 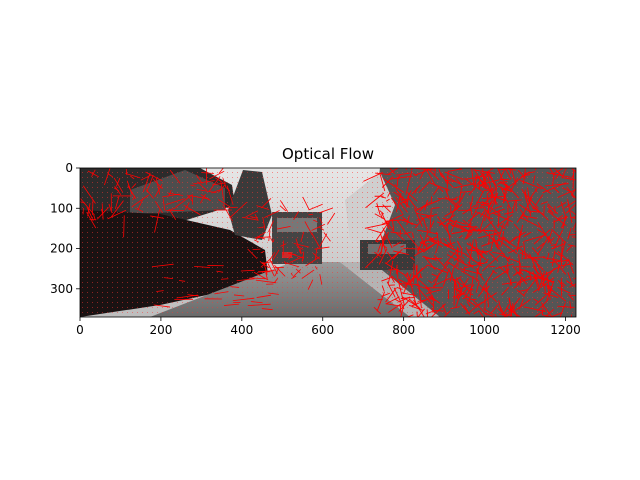 What do you see at coordinates (241, 330) in the screenshot?
I see `x-tick-label: 400` at bounding box center [241, 330].